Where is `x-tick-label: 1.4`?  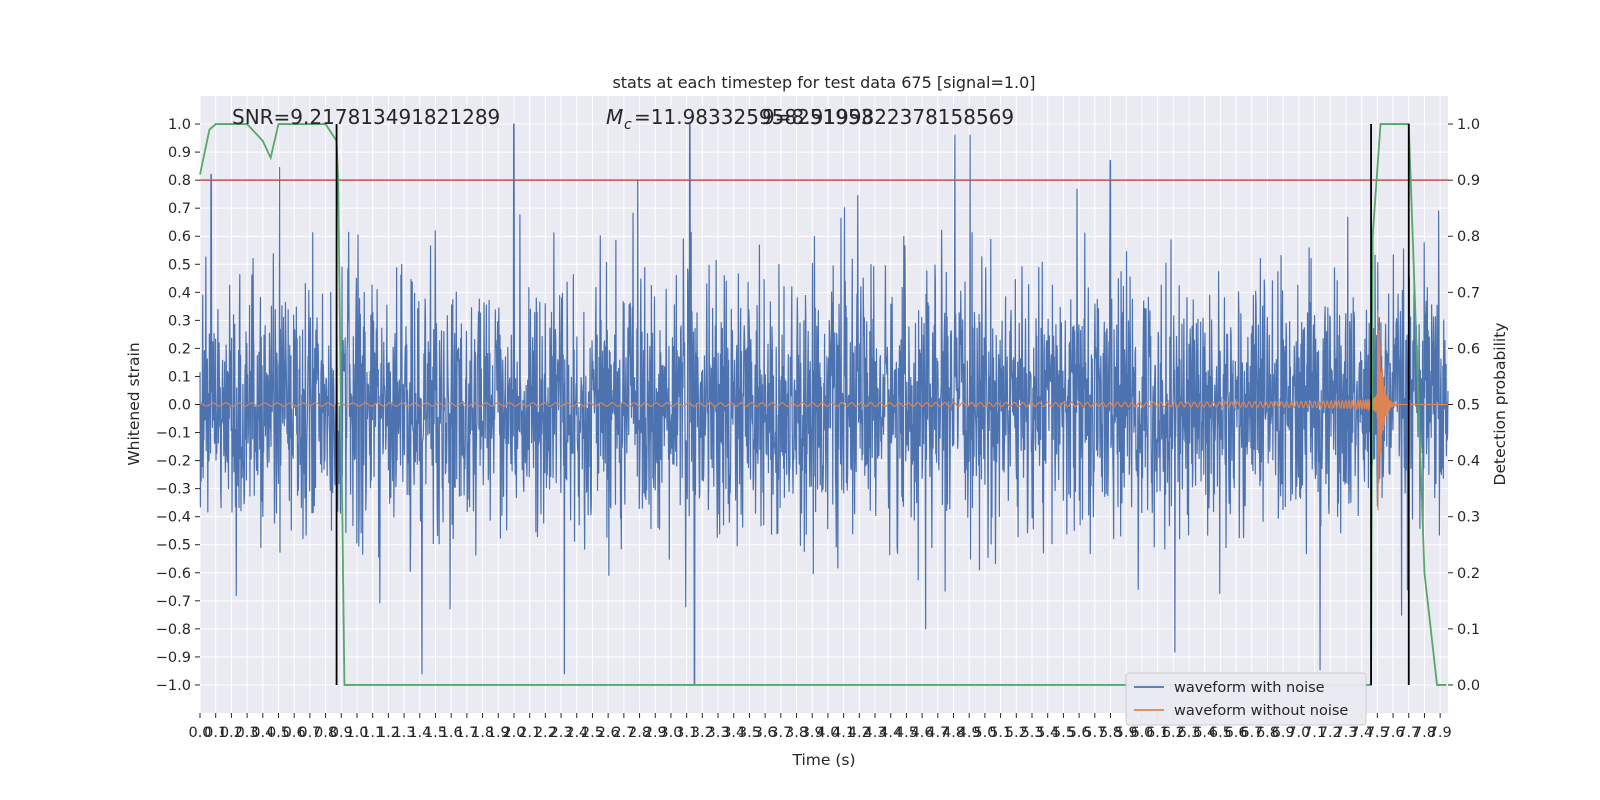 x-tick-label: 1.4 is located at coordinates (419, 733).